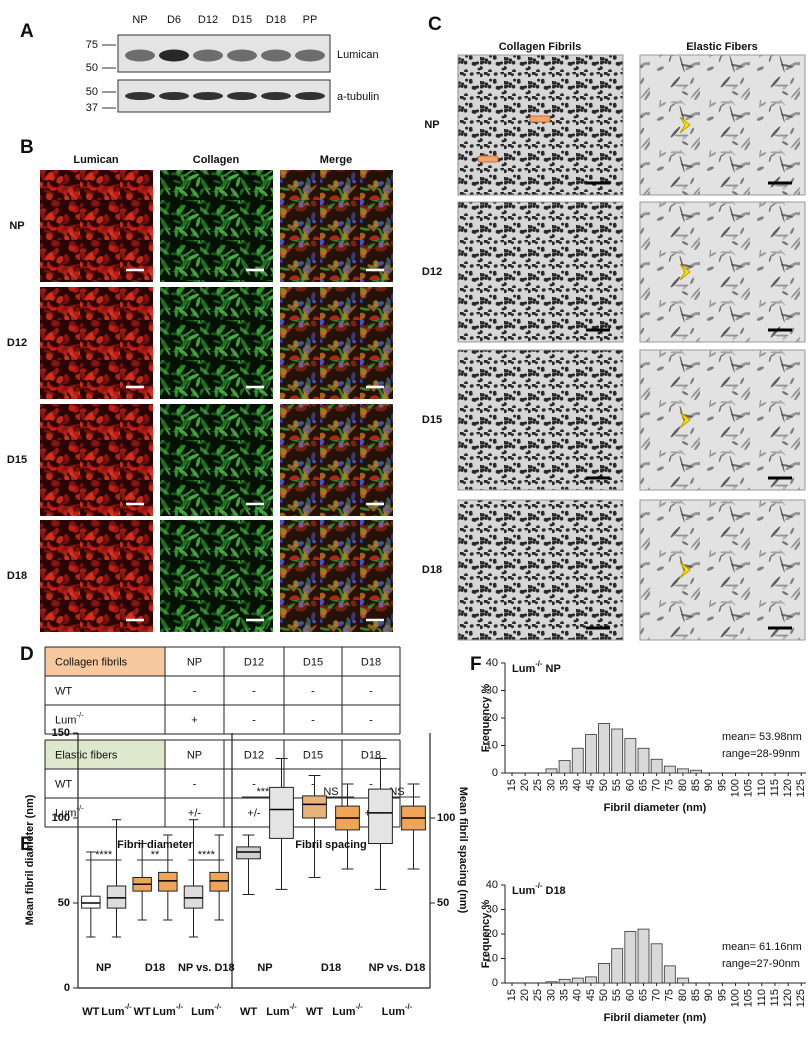 Image resolution: width=811 pixels, height=1050 pixels. What do you see at coordinates (17, 460) in the screenshot?
I see `row-label: D15` at bounding box center [17, 460].